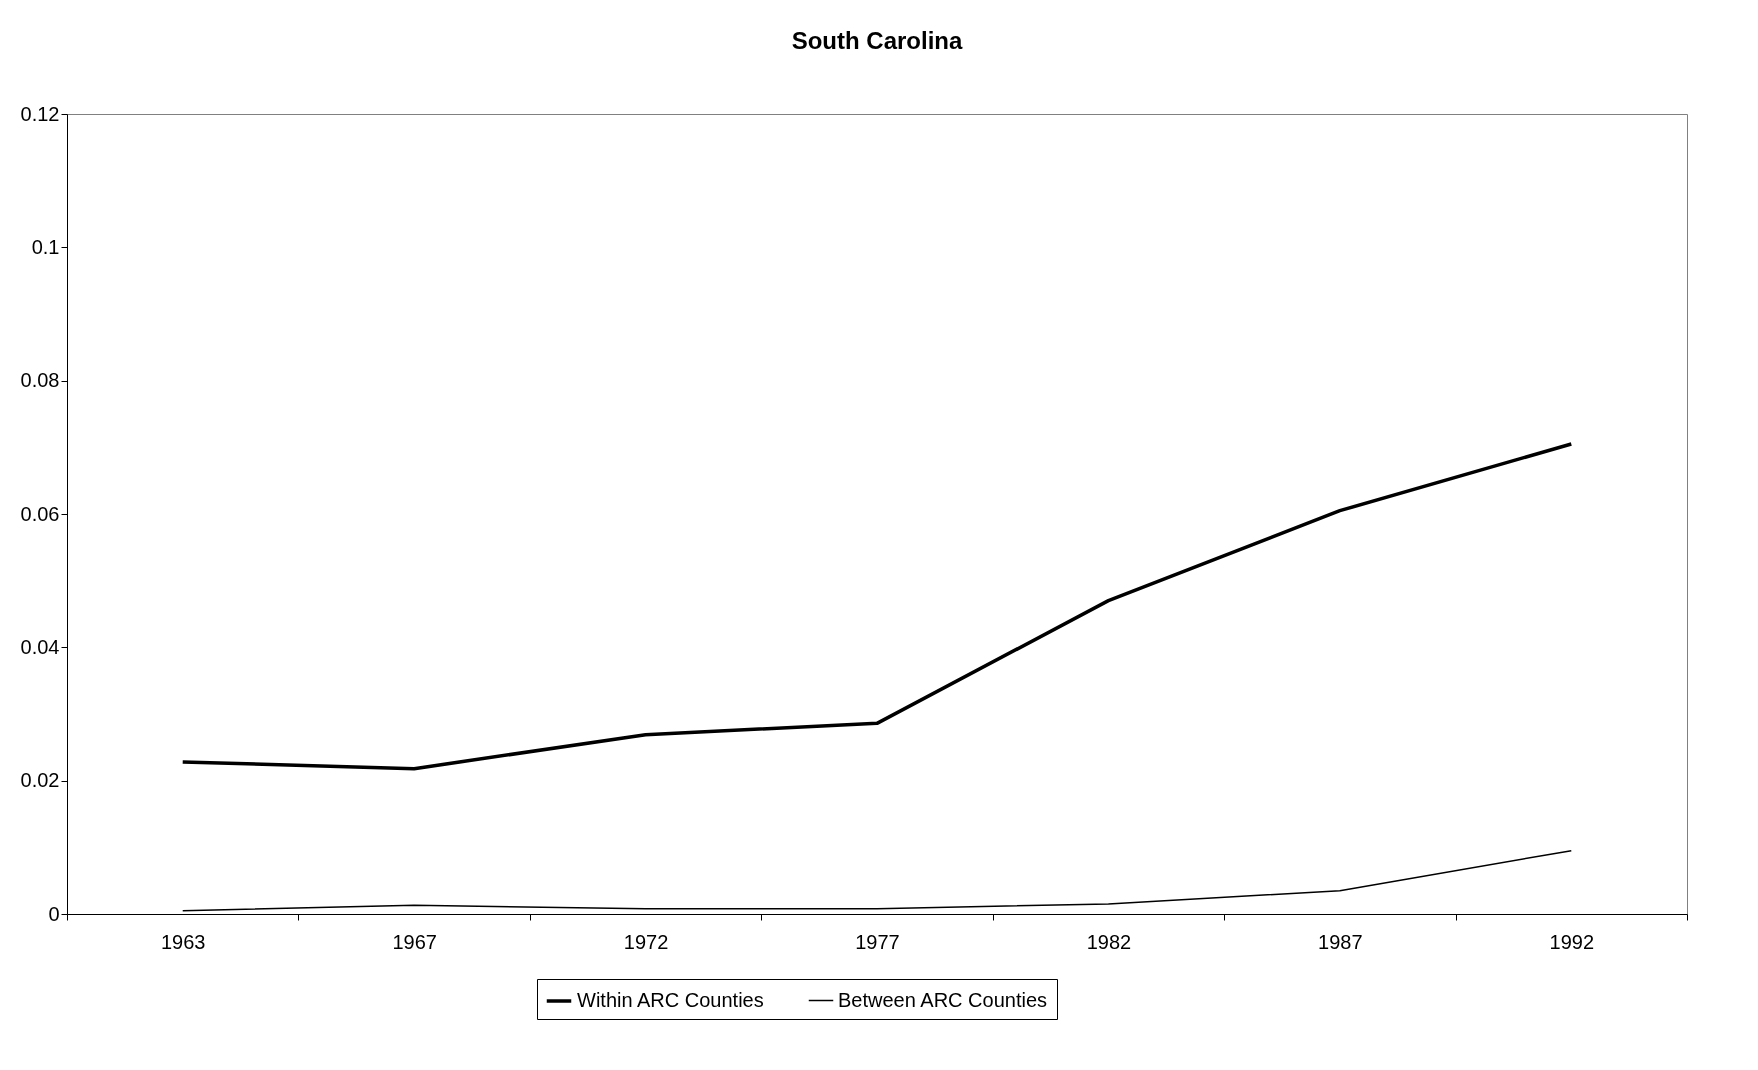 This screenshot has width=1758, height=1070. Describe the element at coordinates (877, 941) in the screenshot. I see `x-tick-label: 1977` at that location.